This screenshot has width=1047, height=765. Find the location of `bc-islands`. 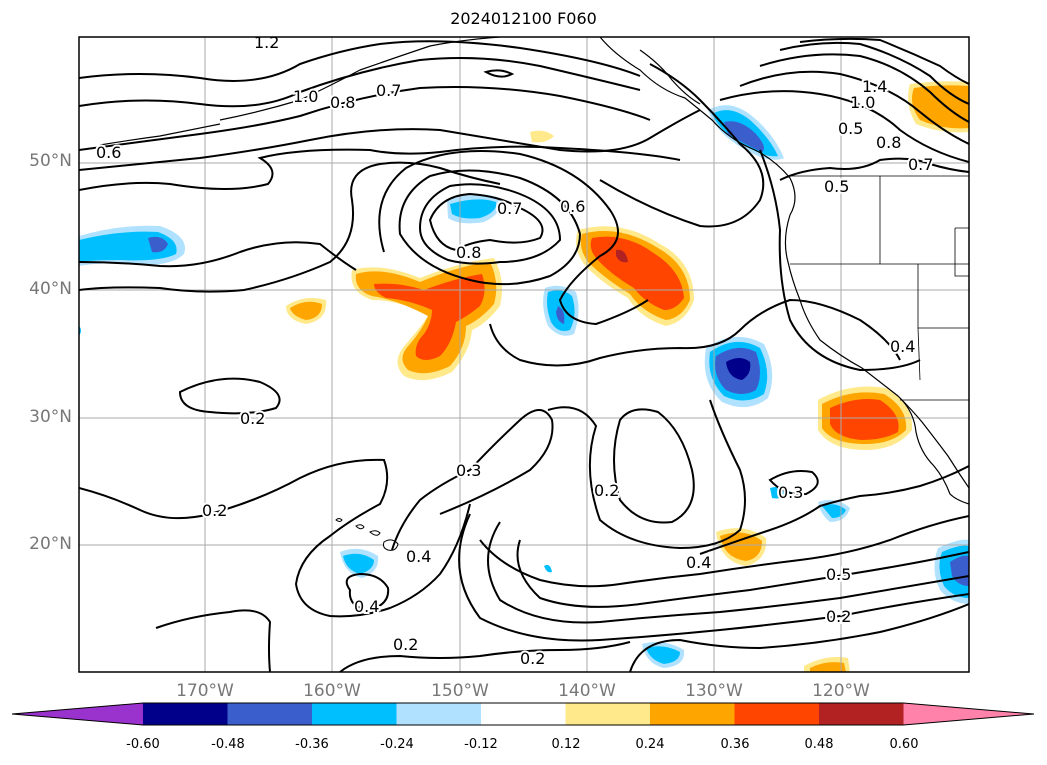

bc-islands is located at coordinates (670, 77).